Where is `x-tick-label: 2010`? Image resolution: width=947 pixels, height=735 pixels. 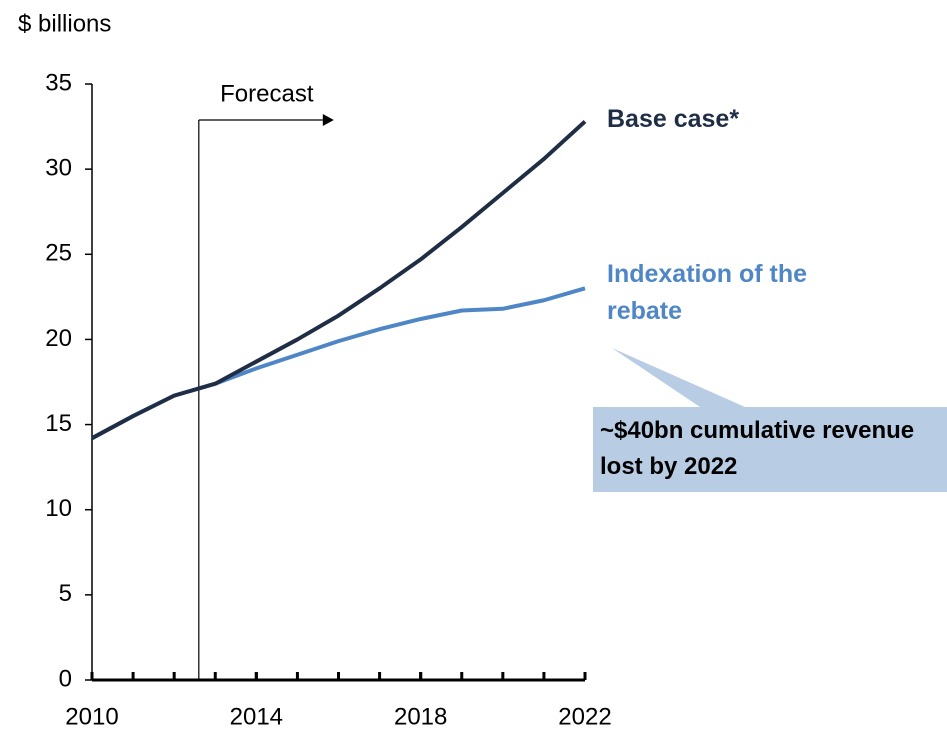
x-tick-label: 2010 is located at coordinates (91, 716).